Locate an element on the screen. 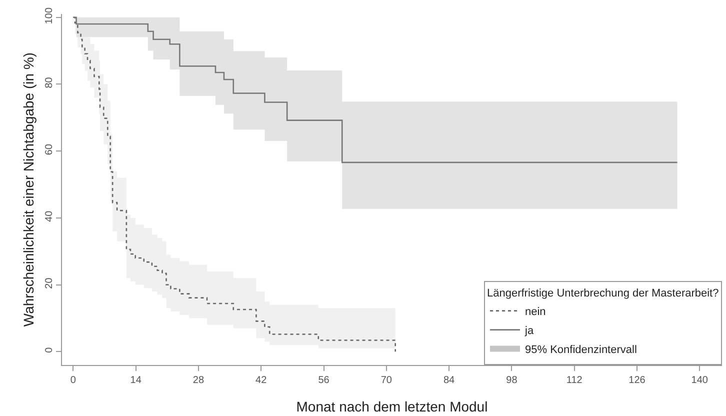  y-tick-label: 80 is located at coordinates (49, 82).